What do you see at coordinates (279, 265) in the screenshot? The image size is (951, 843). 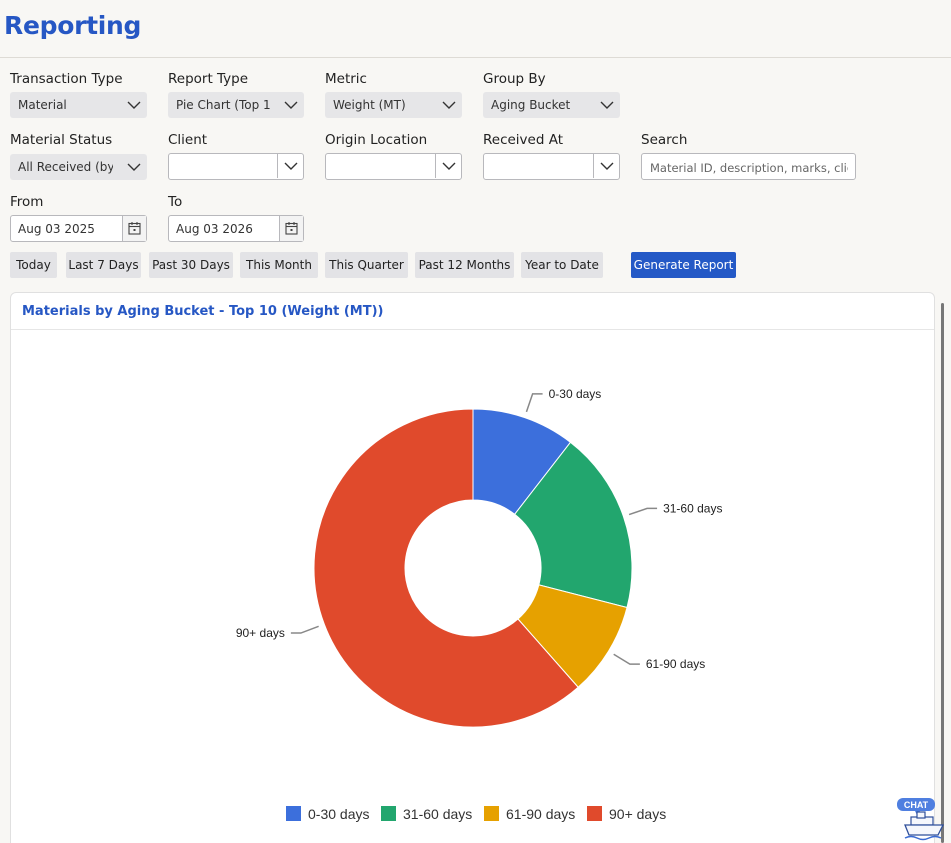 I see `range-this-month-button: This Month` at bounding box center [279, 265].